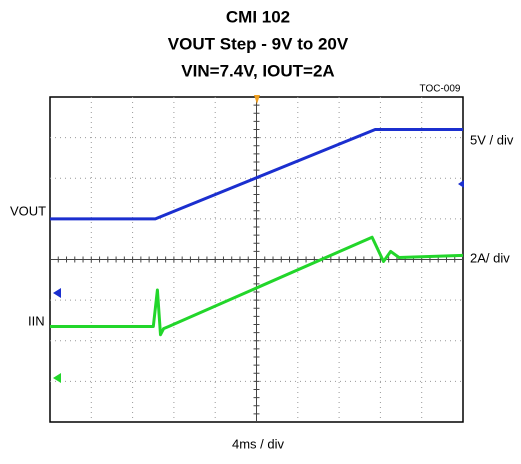 The width and height of the screenshot is (521, 464). What do you see at coordinates (440, 89) in the screenshot?
I see `annotation: TOC-009` at bounding box center [440, 89].